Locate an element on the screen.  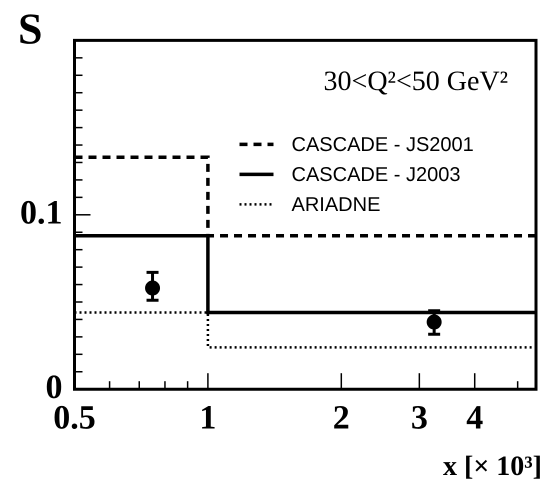
x-axis-title: x [× 10³] is located at coordinates (492, 466).